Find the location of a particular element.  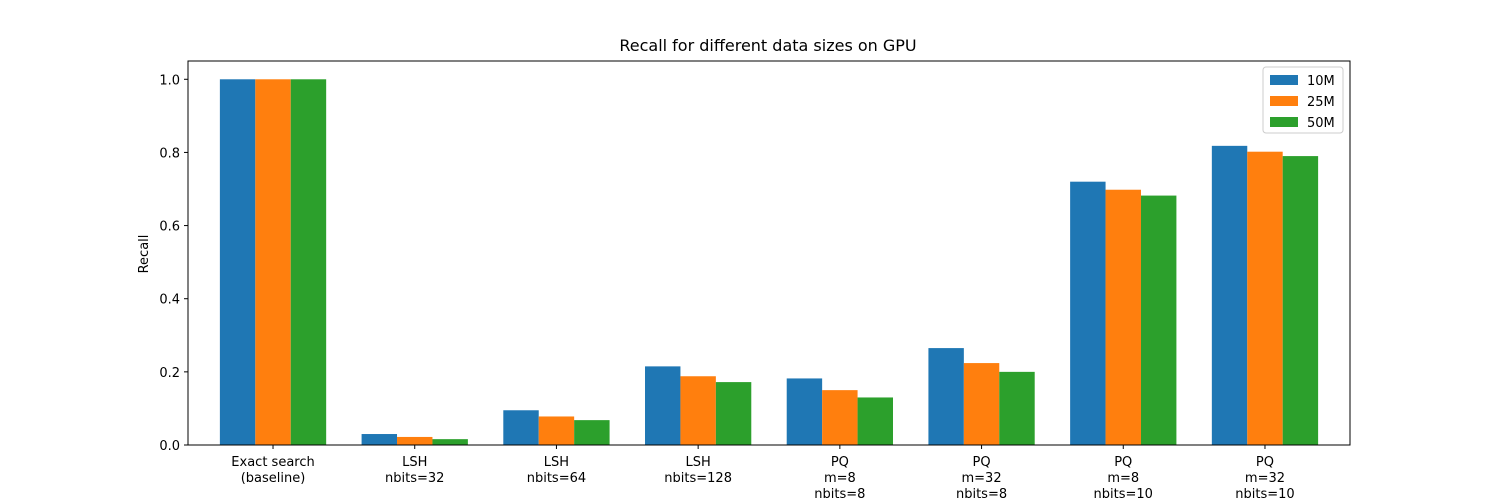

y-tick-label: 1.0 is located at coordinates (169, 80).